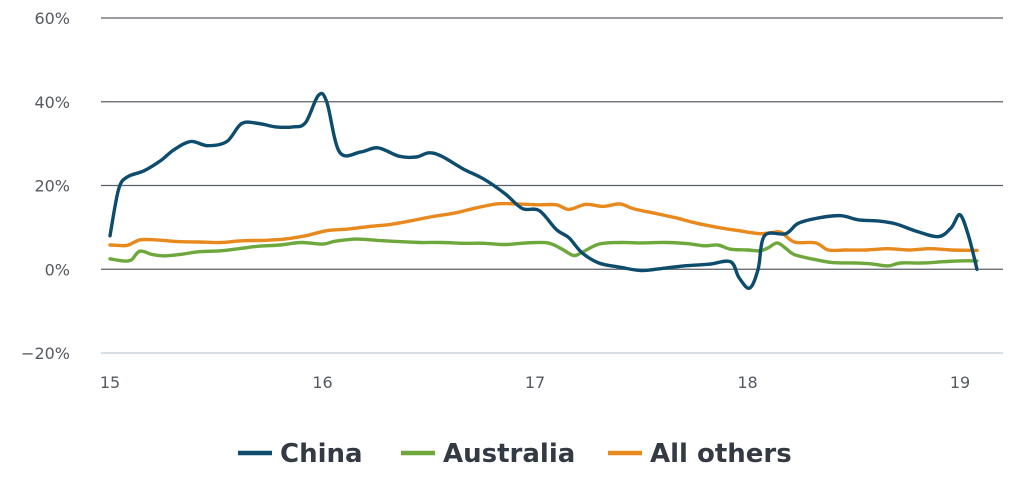  What do you see at coordinates (110, 382) in the screenshot?
I see `x-tick-label: 15` at bounding box center [110, 382].